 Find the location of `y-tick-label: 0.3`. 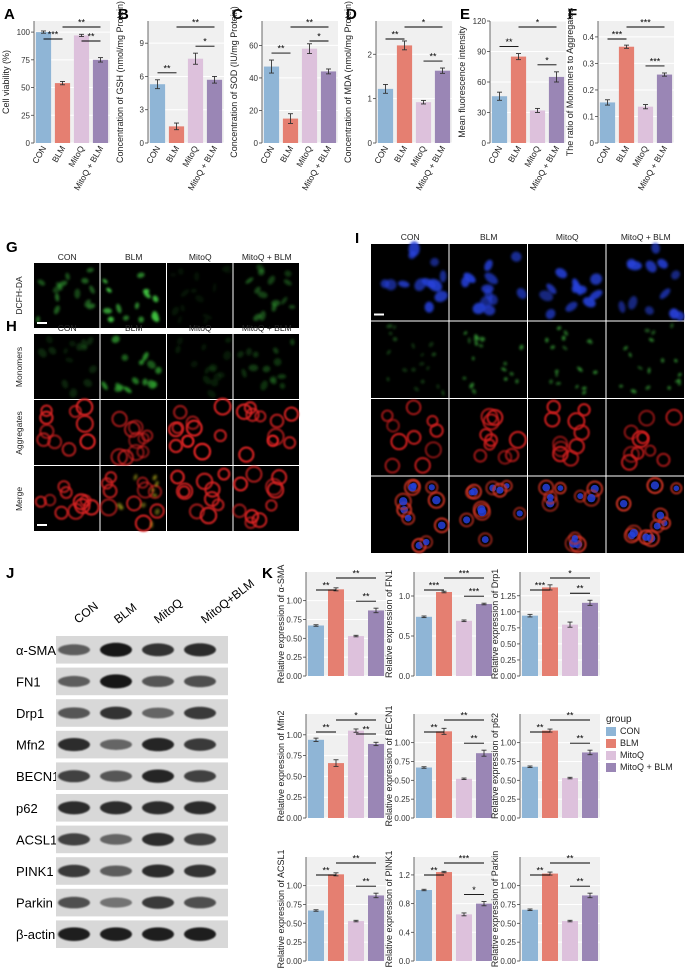

y-tick-label: 0.3 is located at coordinates (589, 63).